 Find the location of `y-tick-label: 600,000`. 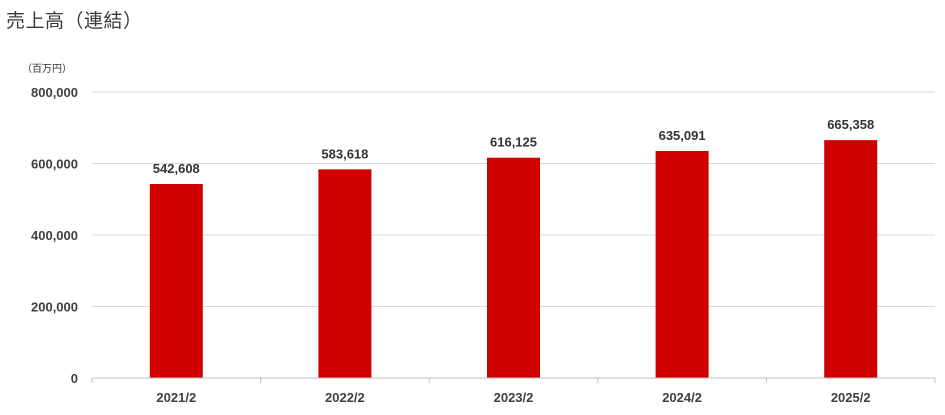

y-tick-label: 600,000 is located at coordinates (54, 164).